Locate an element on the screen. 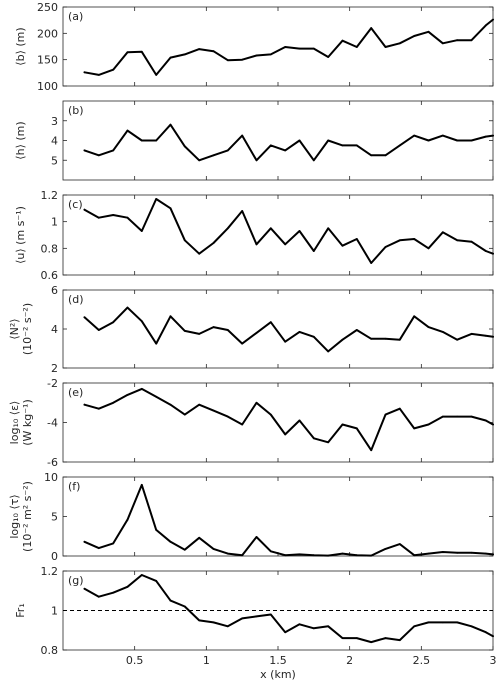 The width and height of the screenshot is (500, 680). y-axis-title: (10⁻² s⁻²) is located at coordinates (27, 329).